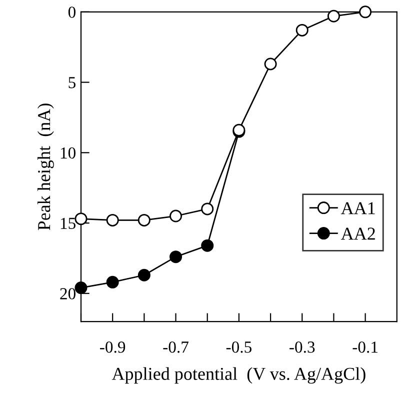  What do you see at coordinates (68, 294) in the screenshot?
I see `y-tick-label: 20` at bounding box center [68, 294].